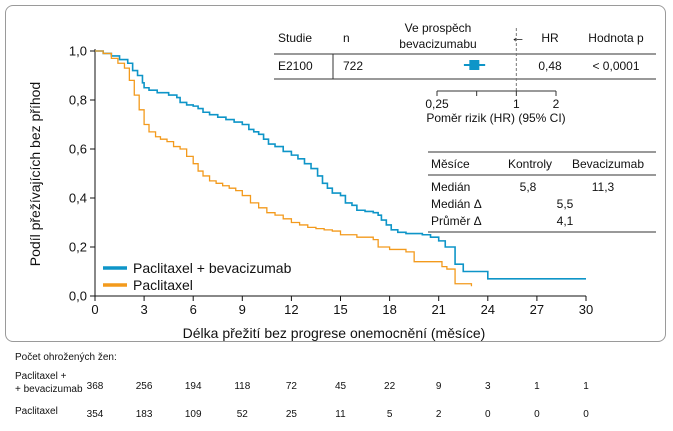 The width and height of the screenshot is (673, 431). I want to click on risk-row-label: + bevacizumab, so click(49, 389).